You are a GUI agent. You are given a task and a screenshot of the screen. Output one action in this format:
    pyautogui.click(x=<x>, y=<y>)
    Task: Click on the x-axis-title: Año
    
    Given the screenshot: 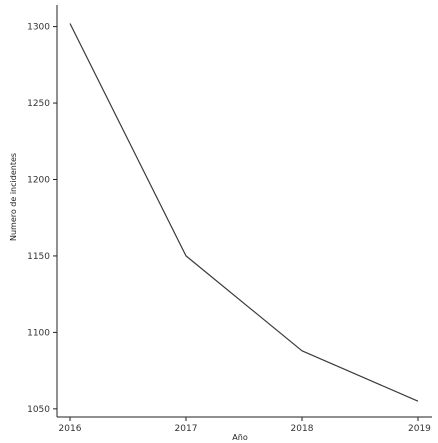 What is the action you would take?
    pyautogui.click(x=240, y=437)
    